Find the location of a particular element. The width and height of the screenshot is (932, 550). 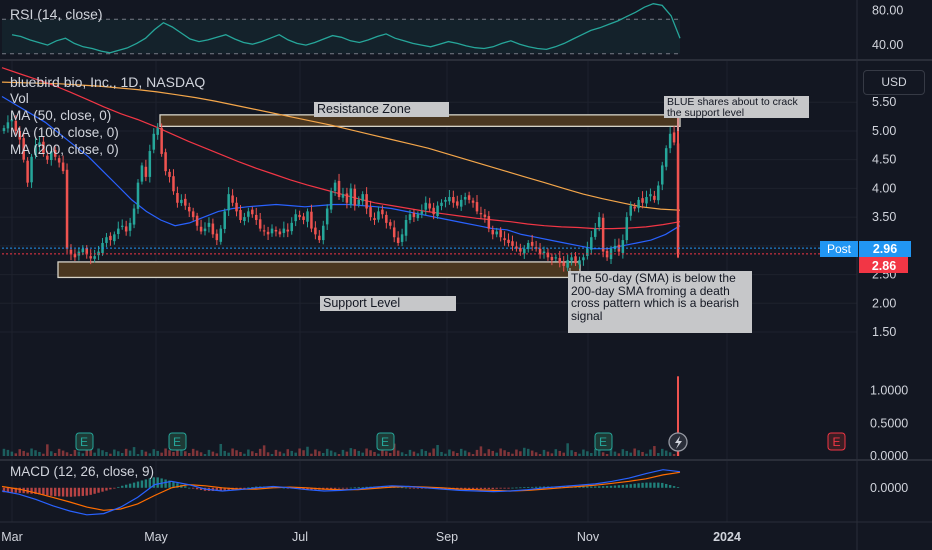

upcoming-earnings-marker is located at coordinates (836, 441).